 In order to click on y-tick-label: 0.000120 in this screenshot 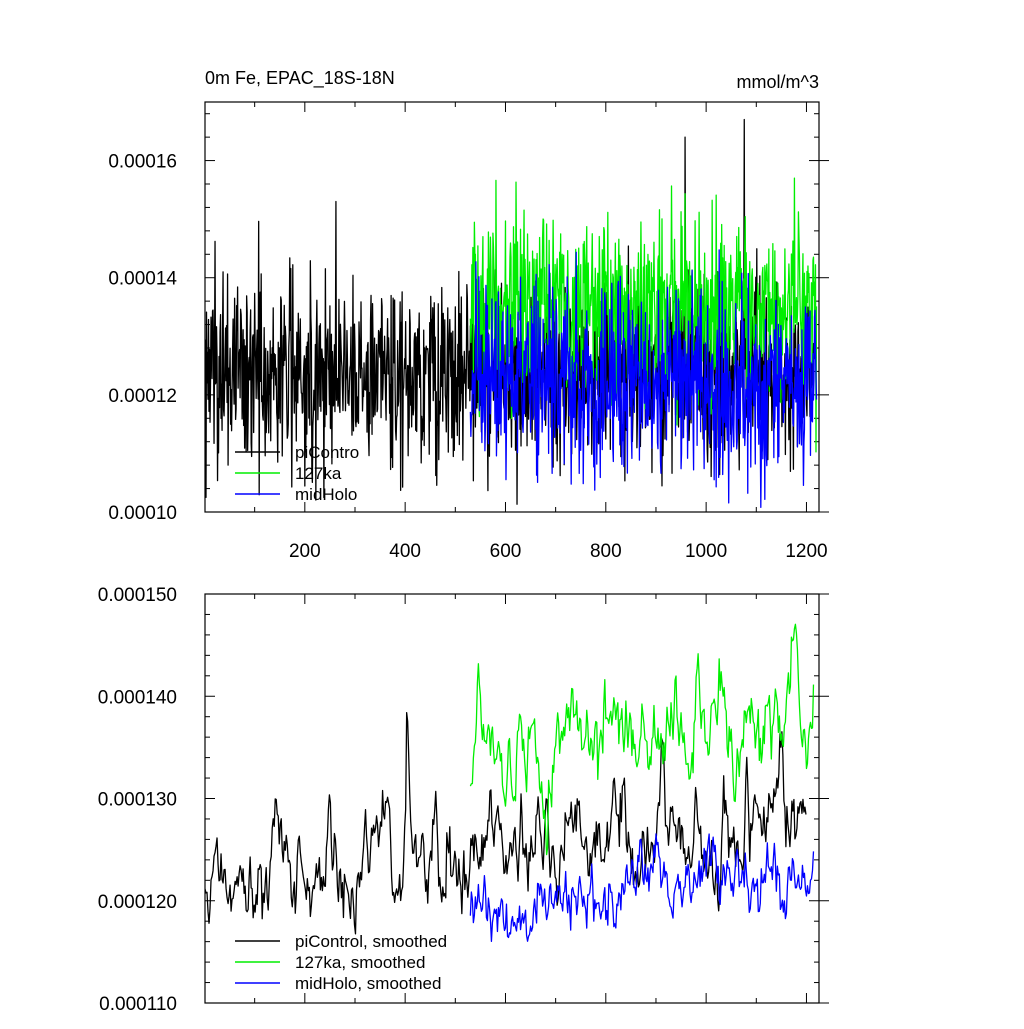, I will do `click(137, 902)`.